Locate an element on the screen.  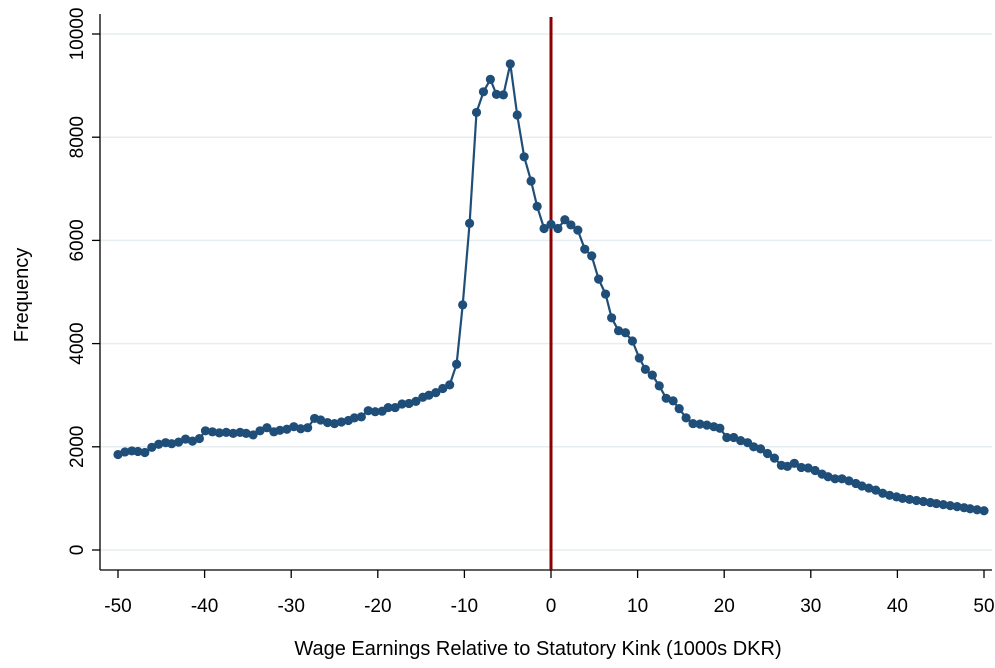
x-tick-label: 30 is located at coordinates (810, 606).